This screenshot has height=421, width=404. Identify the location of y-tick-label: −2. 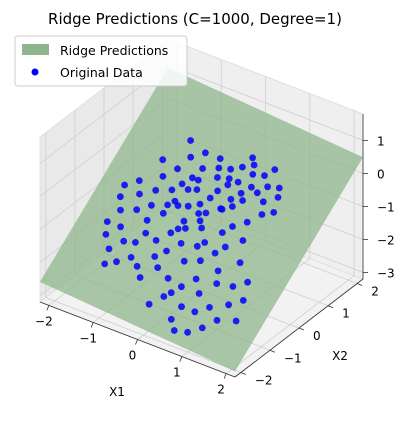
(264, 381).